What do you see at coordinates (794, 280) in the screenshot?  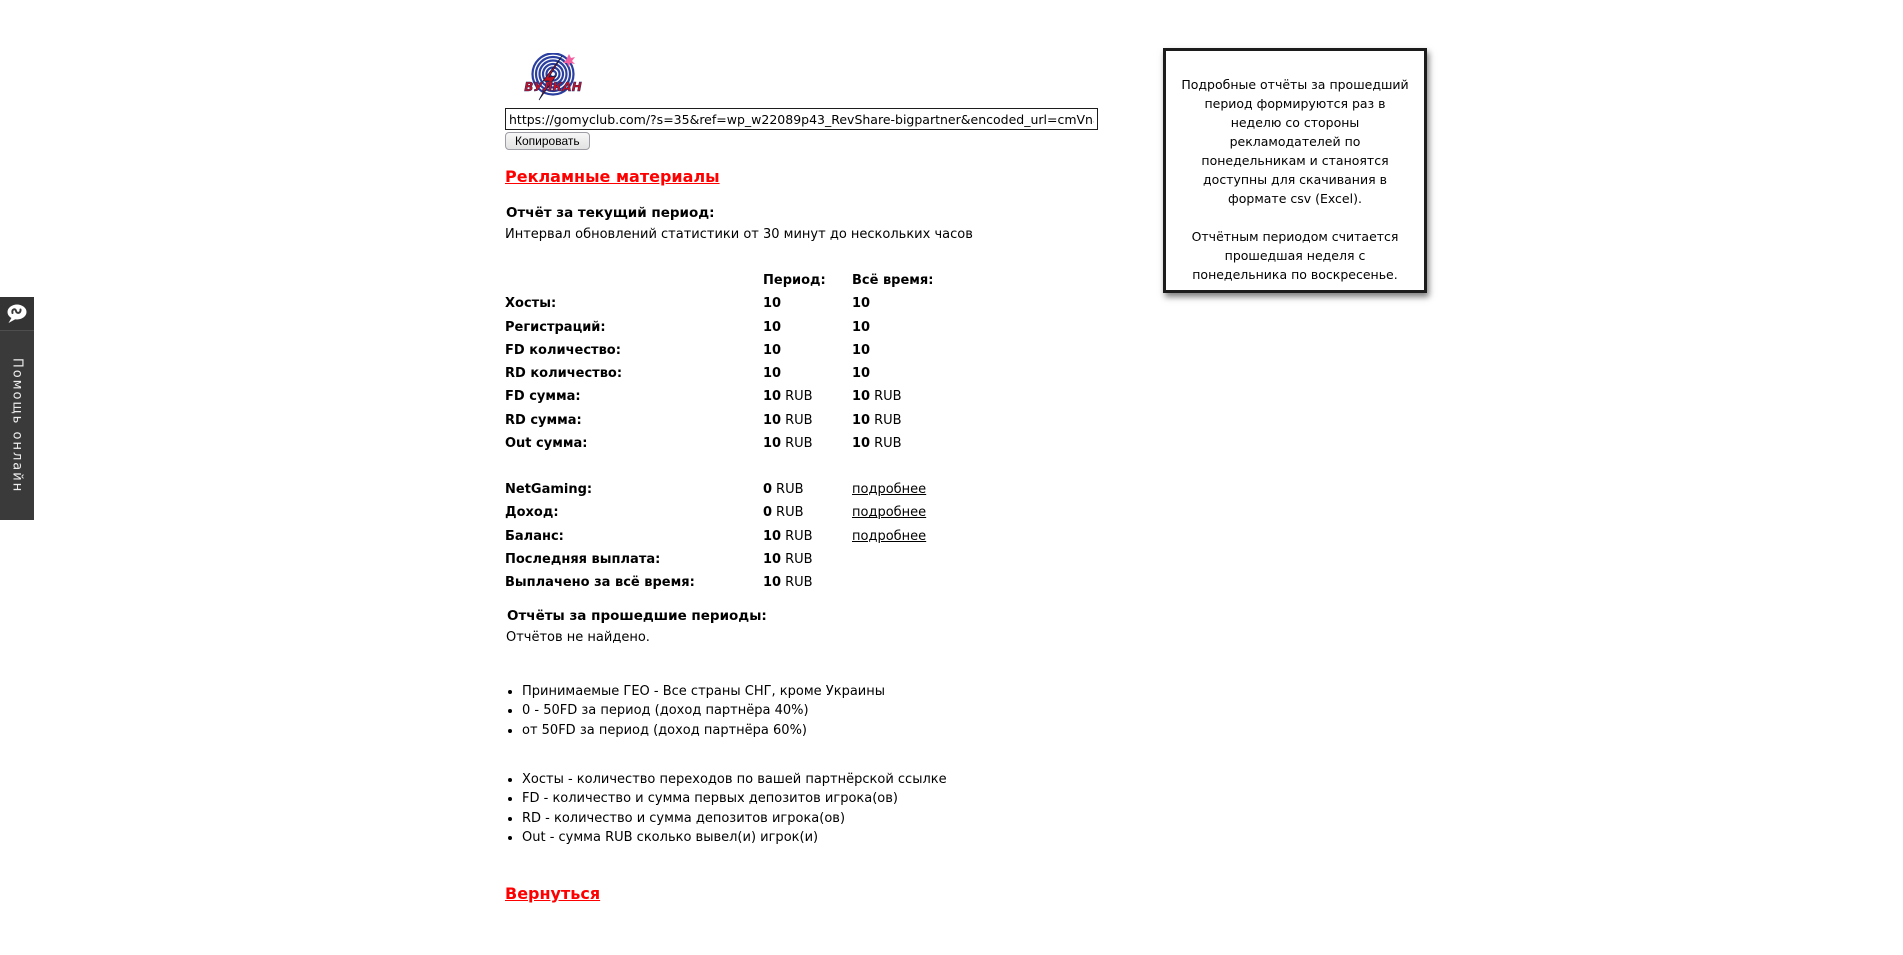 I see `stats-col-period: Период:` at bounding box center [794, 280].